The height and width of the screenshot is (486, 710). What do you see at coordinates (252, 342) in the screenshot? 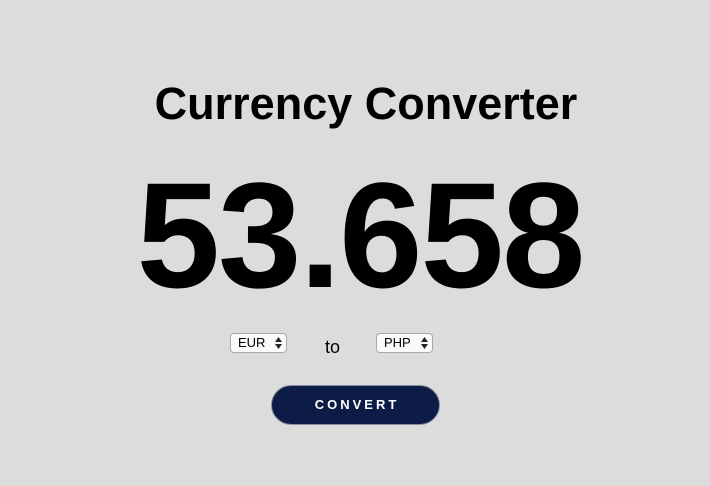
I see `from-currency-value: EUR` at bounding box center [252, 342].